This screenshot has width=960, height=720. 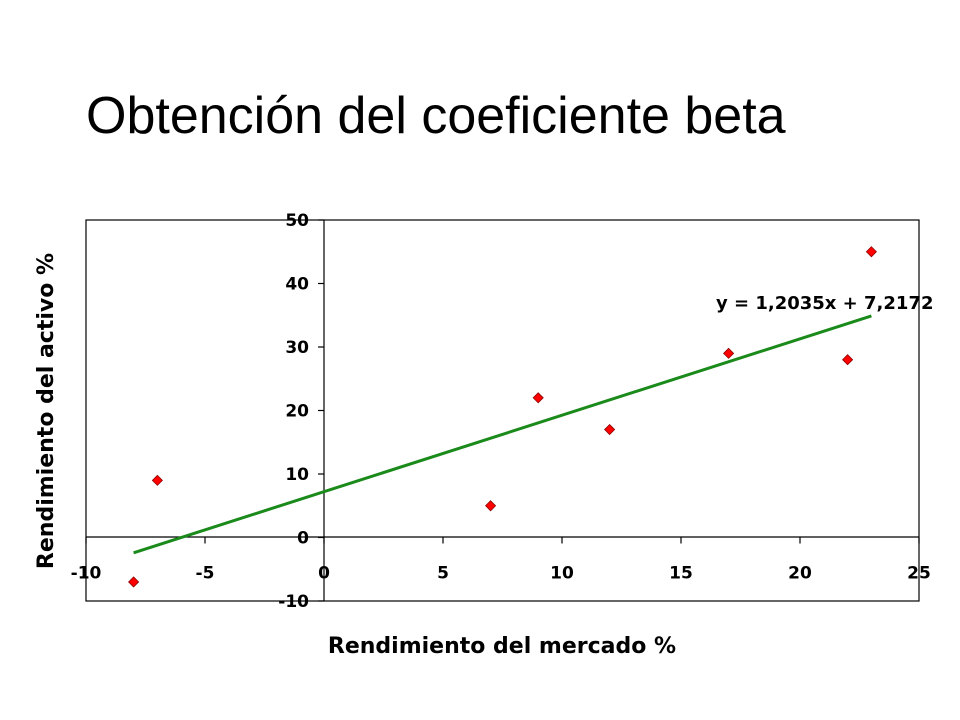 I want to click on y-axis-title: Rendimiento del activo %, so click(x=46, y=411).